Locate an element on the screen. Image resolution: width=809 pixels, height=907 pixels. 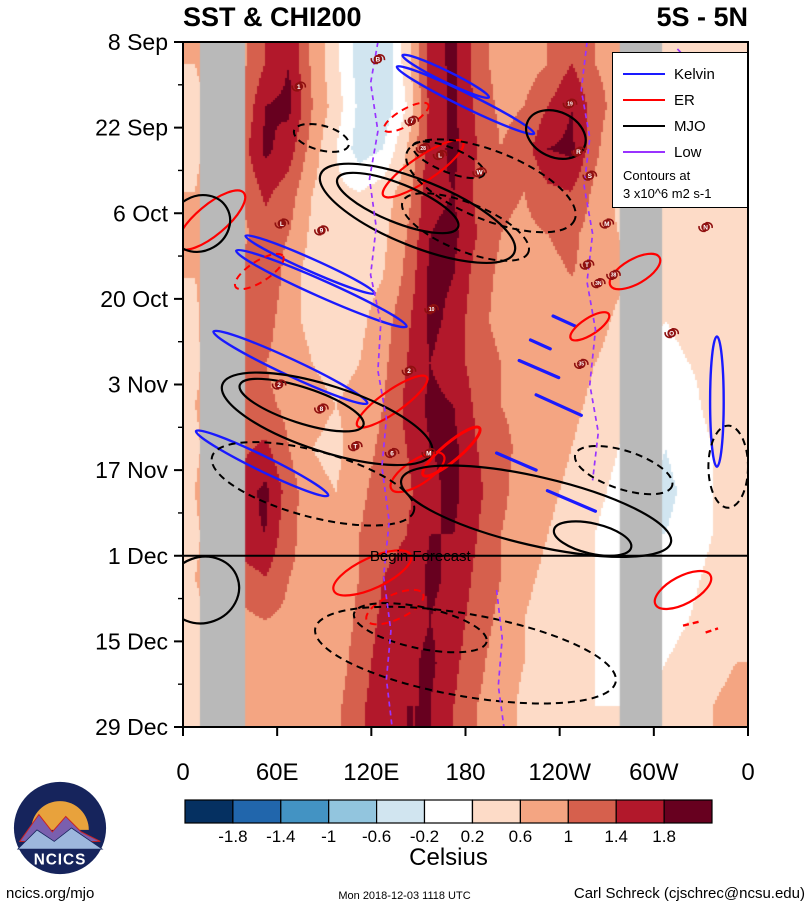
legend-item-label: Kelvin is located at coordinates (694, 74).